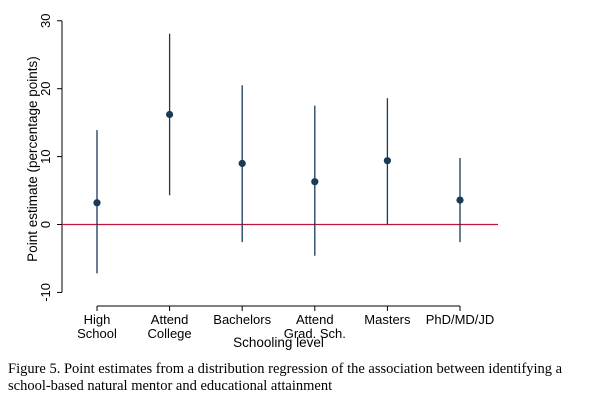  Describe the element at coordinates (97, 319) in the screenshot. I see `x-tick-label-line: High` at that location.